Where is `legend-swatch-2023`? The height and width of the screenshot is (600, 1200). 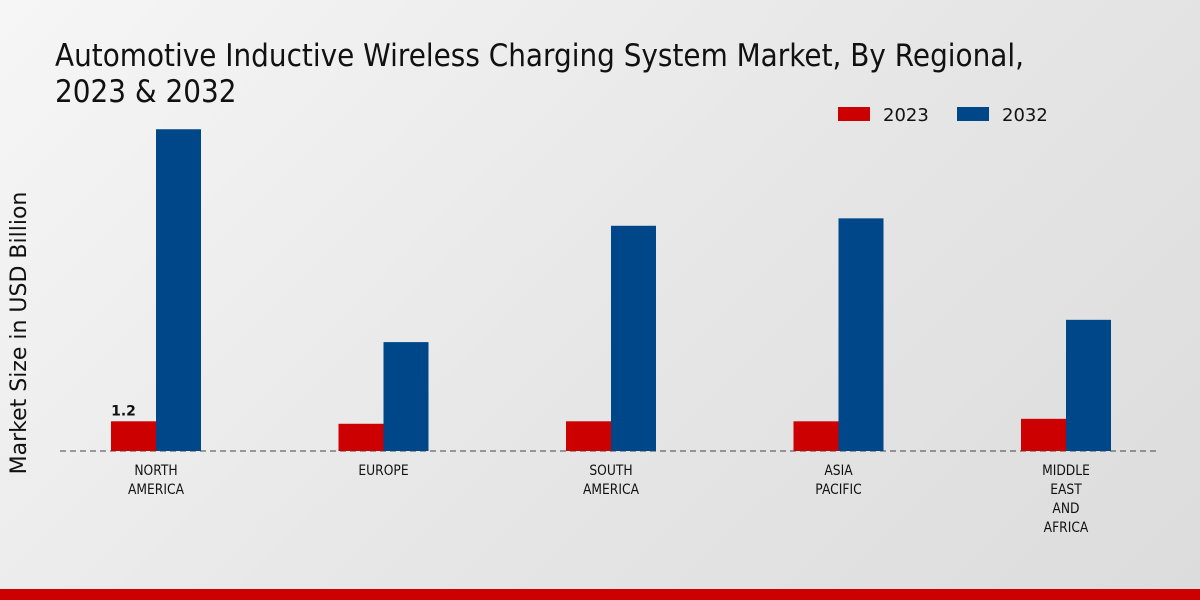 legend-swatch-2023 is located at coordinates (854, 114).